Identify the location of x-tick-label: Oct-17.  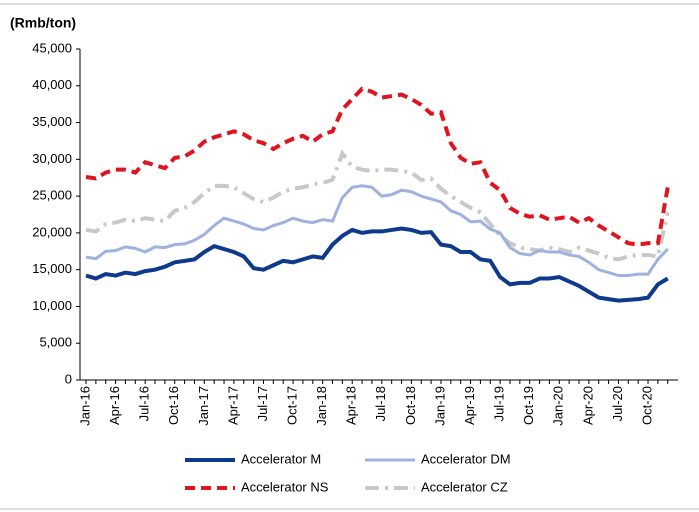
(291, 405).